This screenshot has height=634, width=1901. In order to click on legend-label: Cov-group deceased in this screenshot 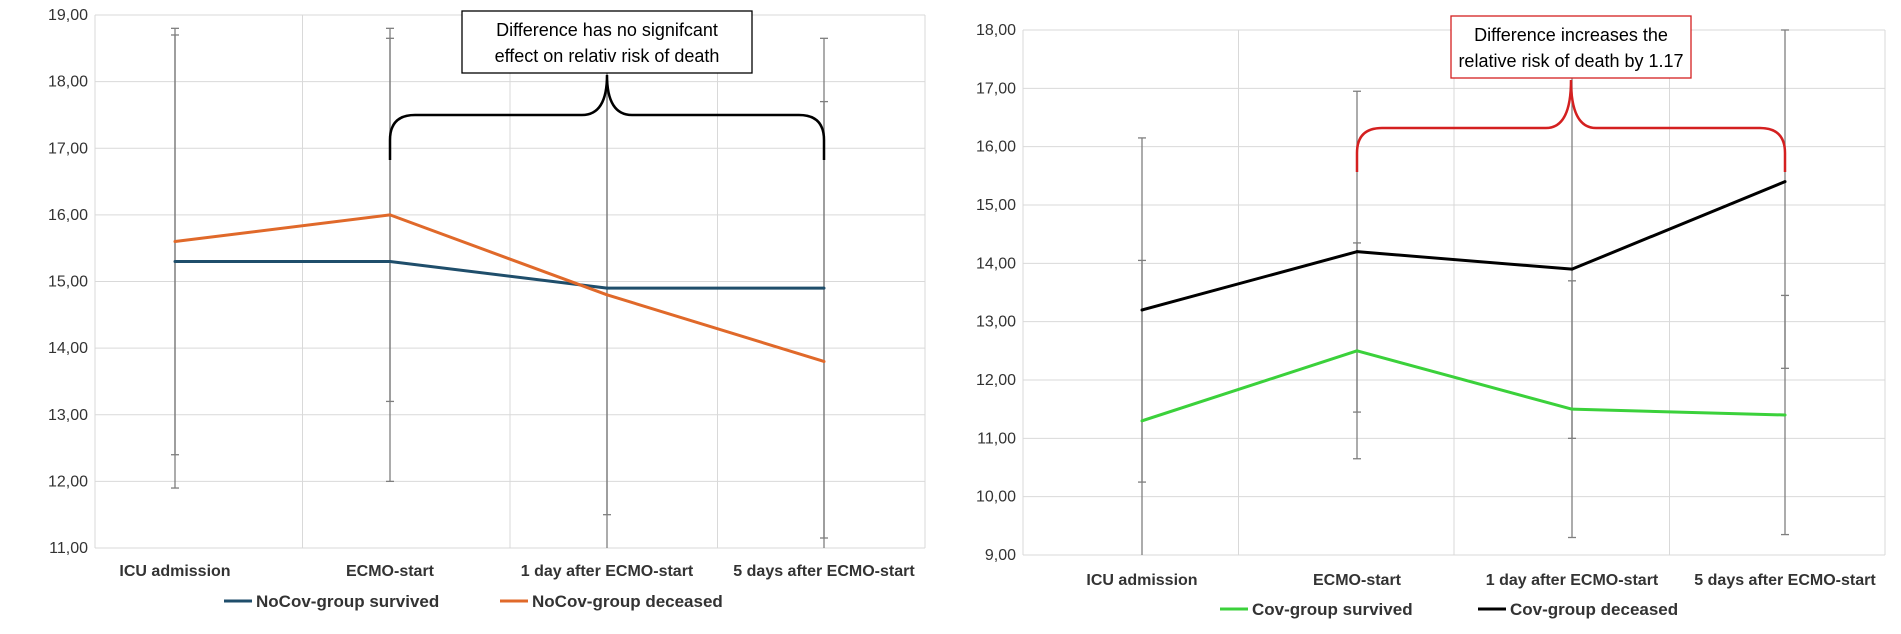, I will do `click(1594, 609)`.